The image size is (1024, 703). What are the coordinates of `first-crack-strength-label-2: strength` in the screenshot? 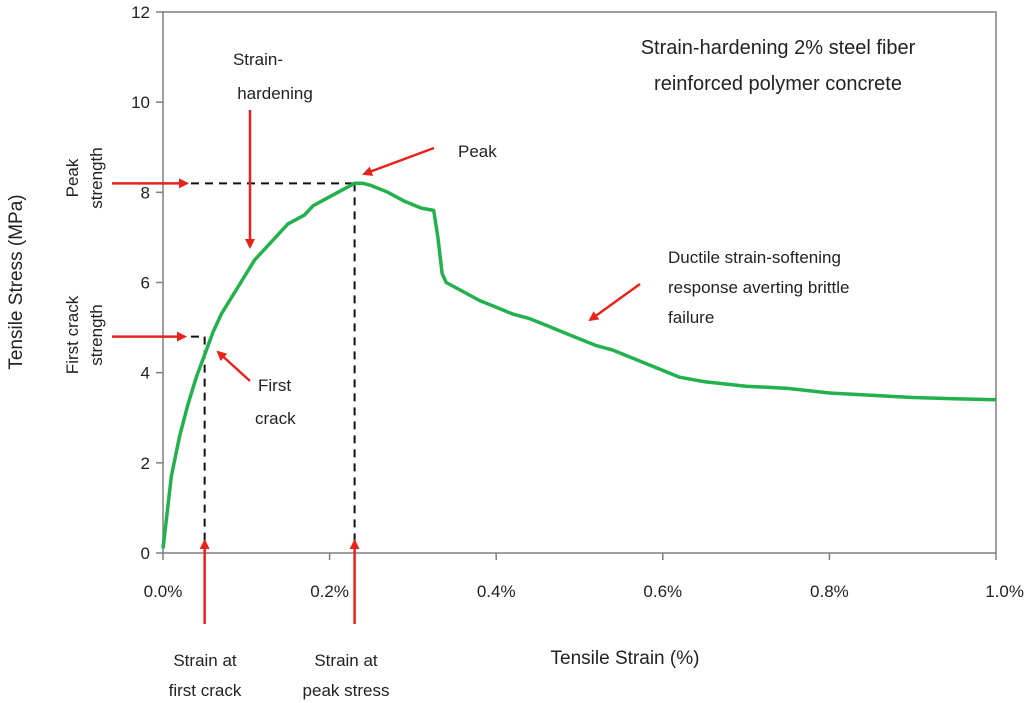 It's located at (96, 334).